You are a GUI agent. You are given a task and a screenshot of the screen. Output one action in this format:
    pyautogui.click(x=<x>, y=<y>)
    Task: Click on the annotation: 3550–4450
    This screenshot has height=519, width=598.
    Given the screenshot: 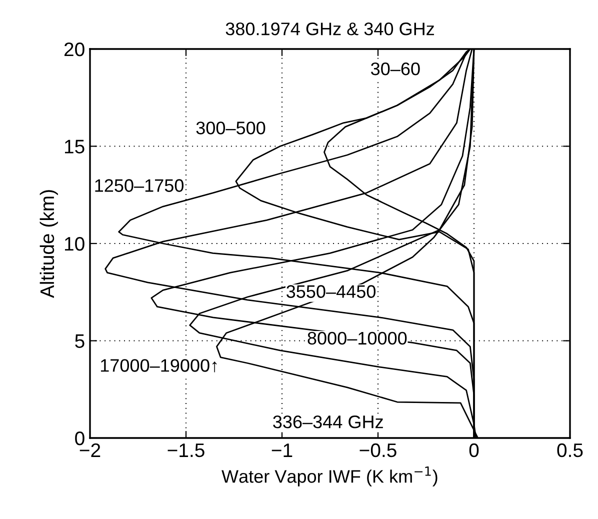 What is the action you would take?
    pyautogui.click(x=331, y=291)
    